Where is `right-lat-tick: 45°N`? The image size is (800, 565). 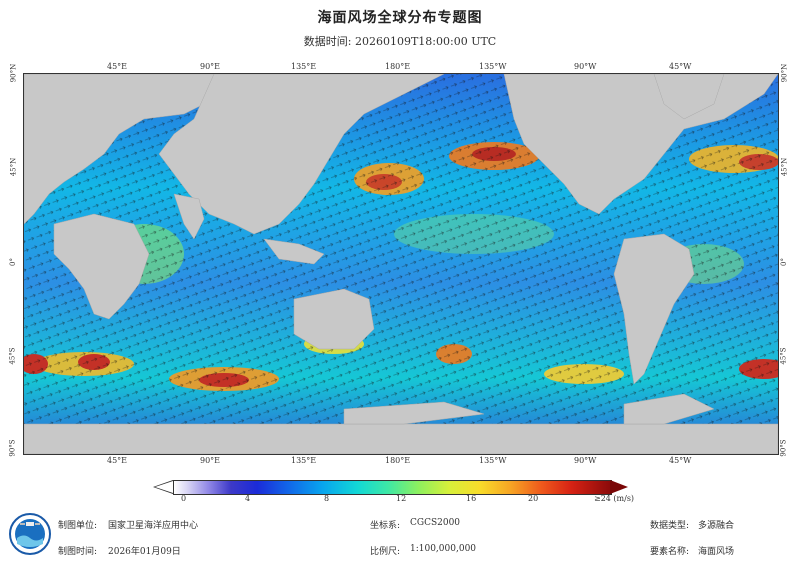
right-lat-tick: 45°N is located at coordinates (784, 167).